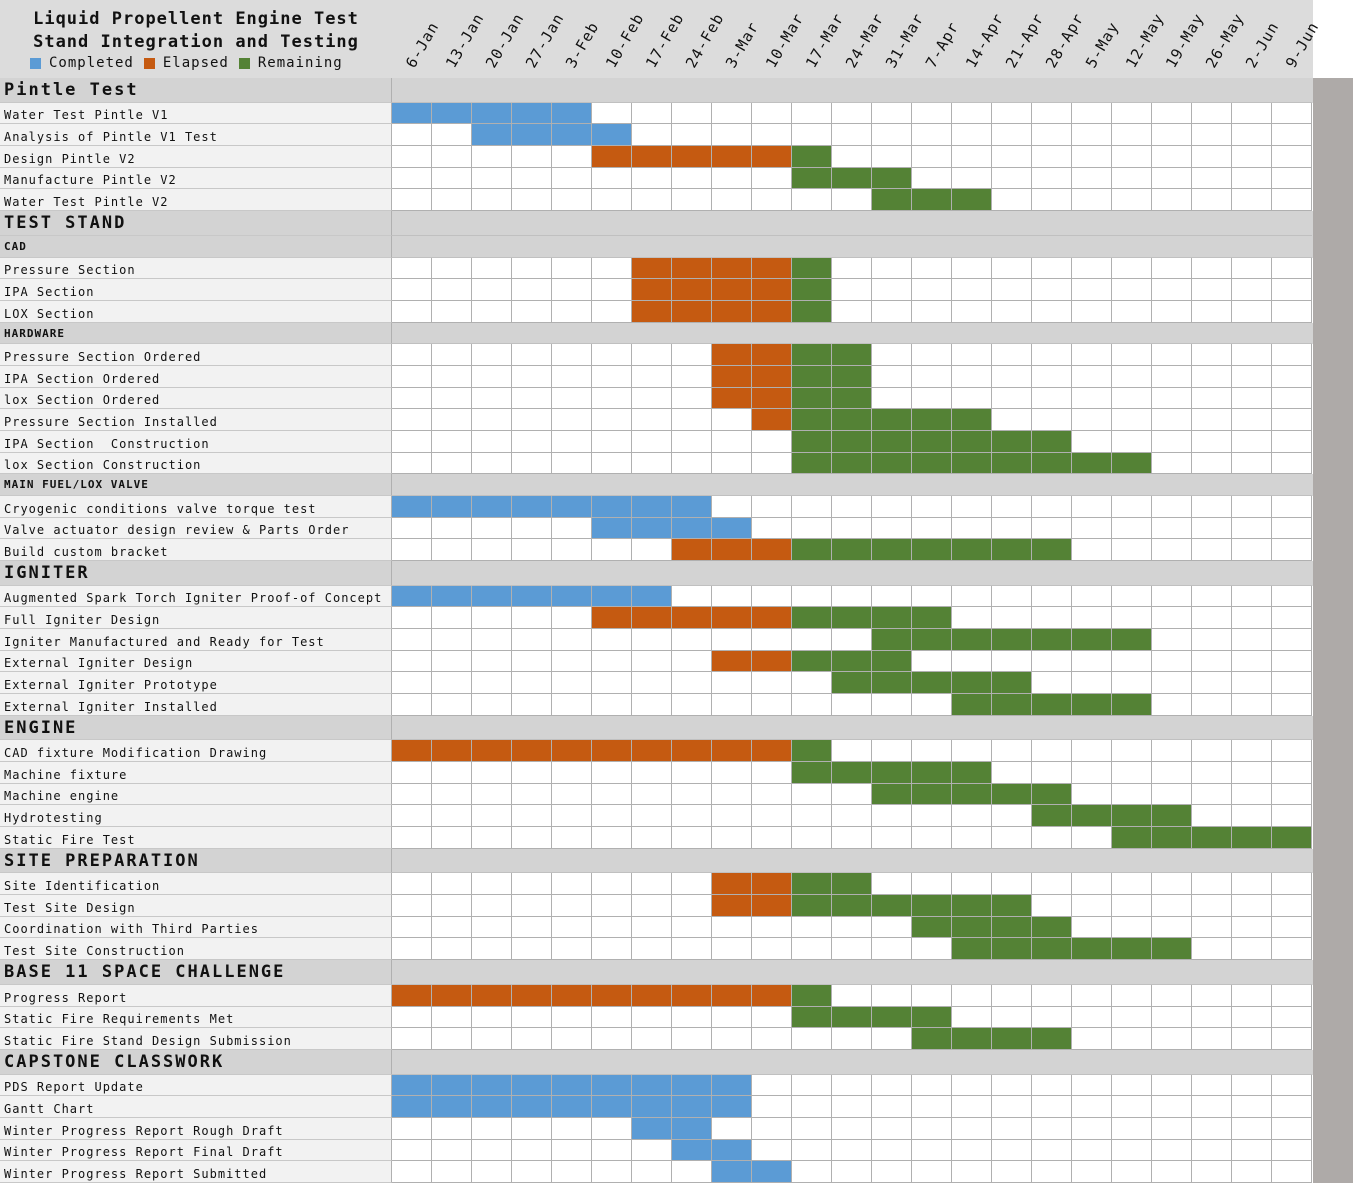 The image size is (1353, 1183). Describe the element at coordinates (196, 200) in the screenshot. I see `task-label: Water Test Pintle V2` at that location.